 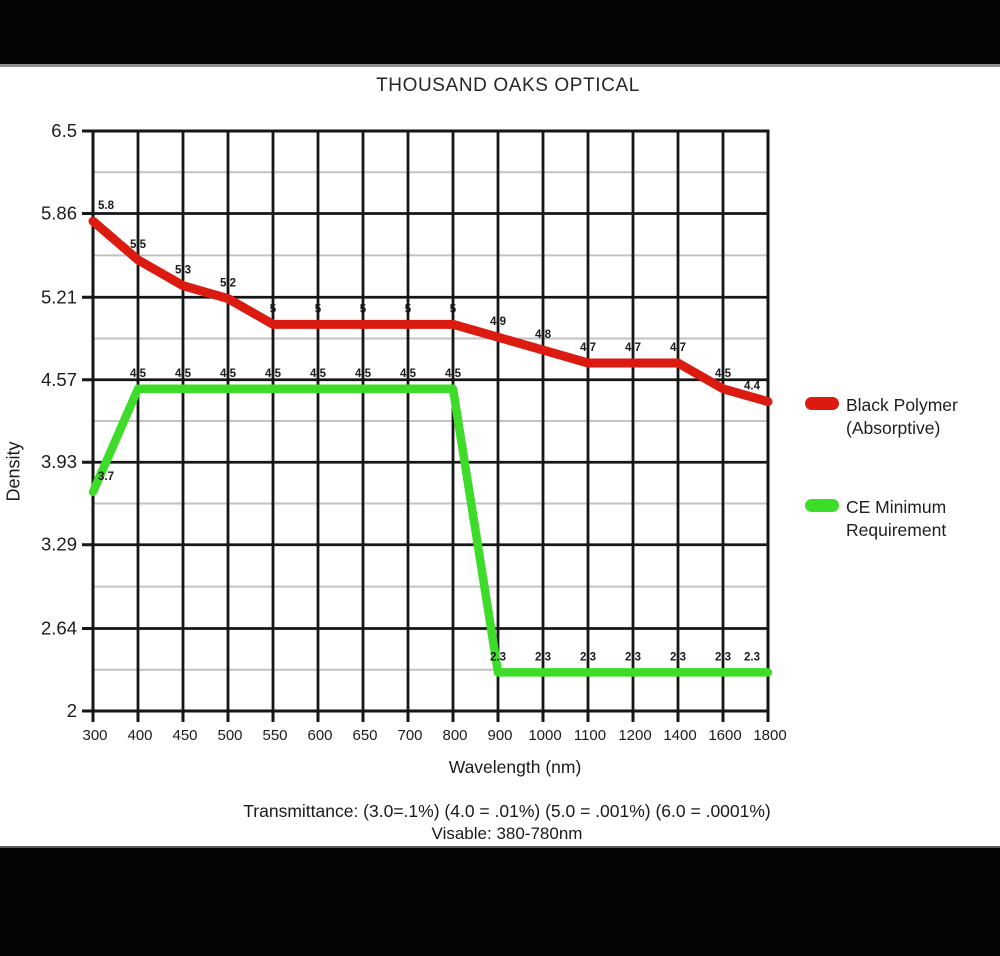 I want to click on y-tick-label: 3.93, so click(x=59, y=461).